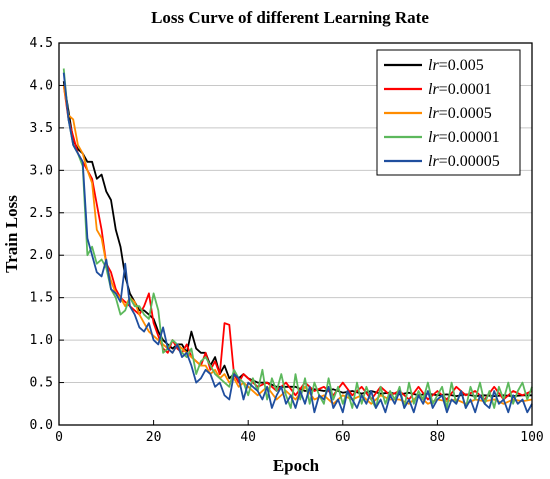 This screenshot has height=479, width=550. What do you see at coordinates (41, 298) in the screenshot?
I see `y-tick-label: 1.5` at bounding box center [41, 298].